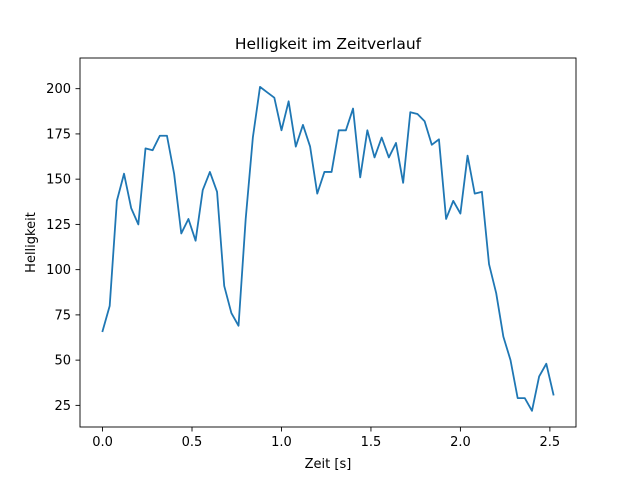  Describe the element at coordinates (460, 442) in the screenshot. I see `x-tick-label: 2.0` at that location.